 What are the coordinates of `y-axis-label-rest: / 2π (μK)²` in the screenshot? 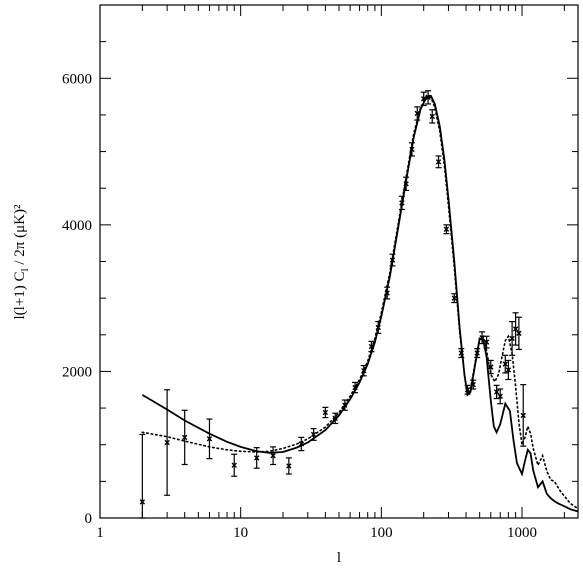 It's located at (20, 236).